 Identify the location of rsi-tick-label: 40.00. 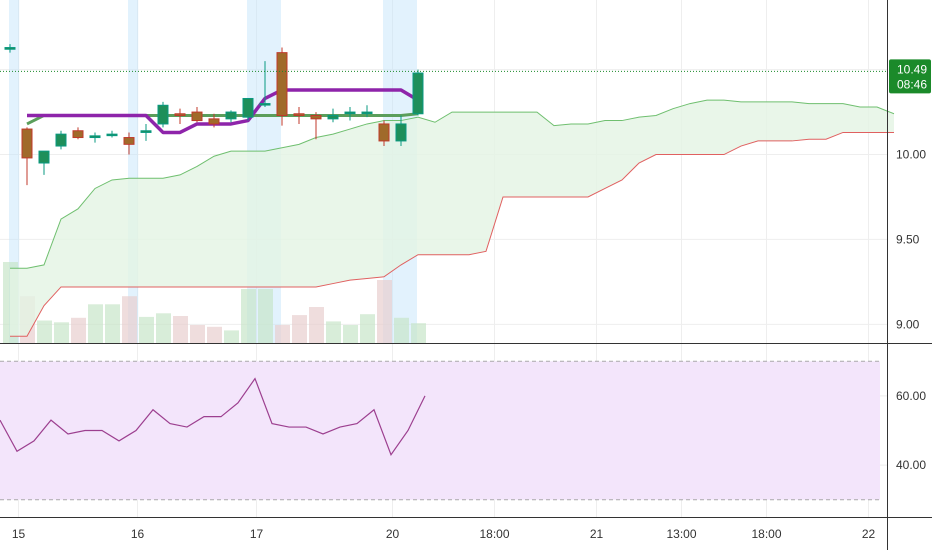
(911, 465).